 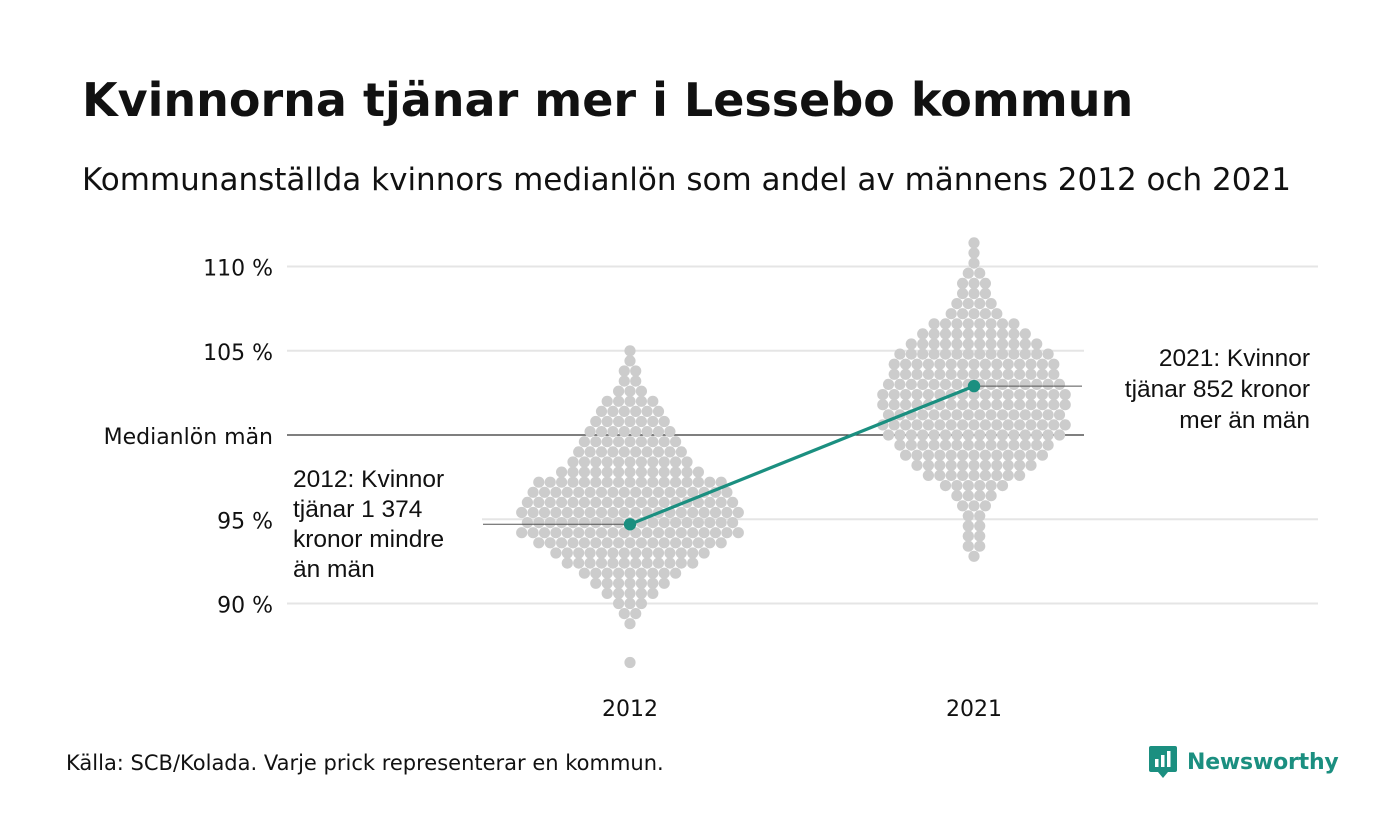 I want to click on brand: Newsworthy, so click(x=1243, y=762).